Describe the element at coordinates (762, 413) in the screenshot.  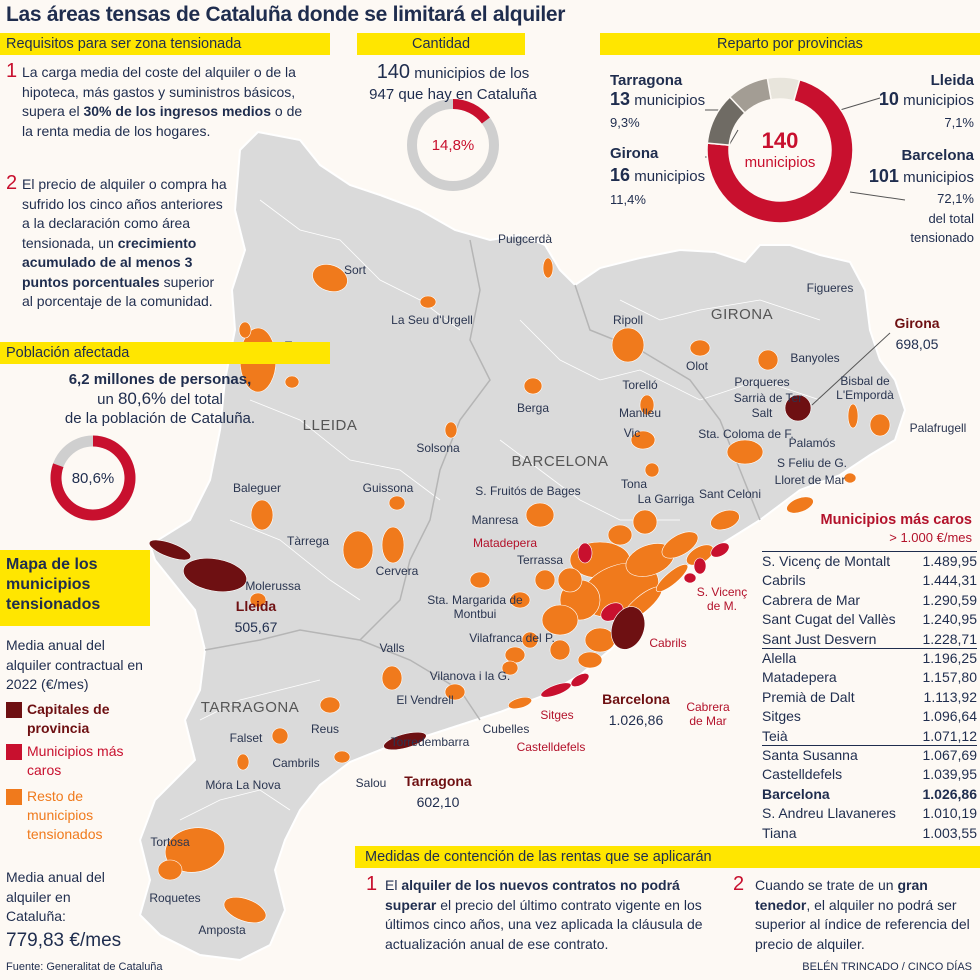
I see `town-label: Salt` at that location.